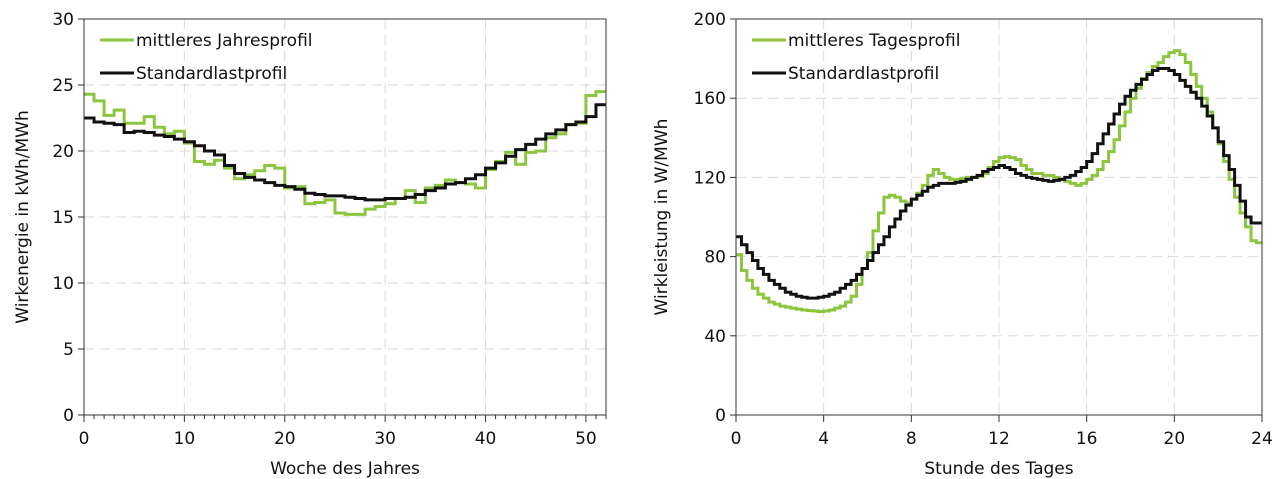 This screenshot has height=479, width=1288. What do you see at coordinates (63, 152) in the screenshot?
I see `y-tick-label: 20` at bounding box center [63, 152].